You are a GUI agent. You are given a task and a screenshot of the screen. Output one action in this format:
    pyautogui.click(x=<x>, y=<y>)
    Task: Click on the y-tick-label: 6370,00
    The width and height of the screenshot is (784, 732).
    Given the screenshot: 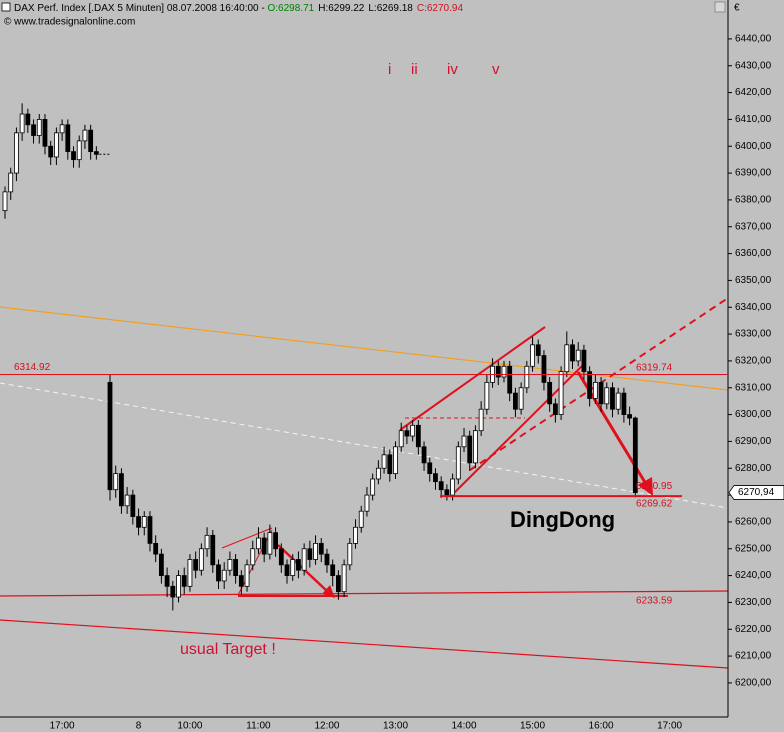 What is the action you would take?
    pyautogui.click(x=753, y=226)
    